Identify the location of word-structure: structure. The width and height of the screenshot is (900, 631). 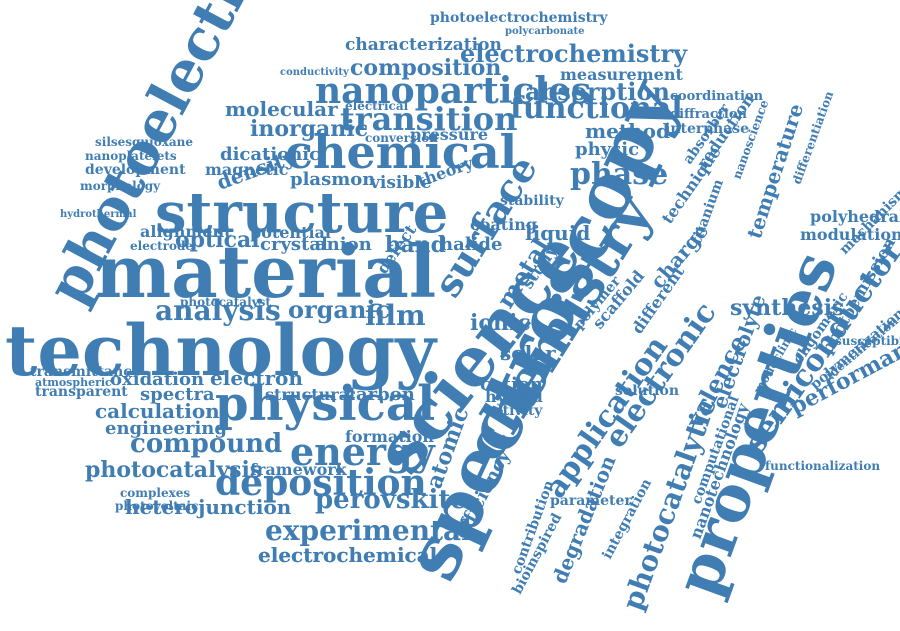
(301, 213).